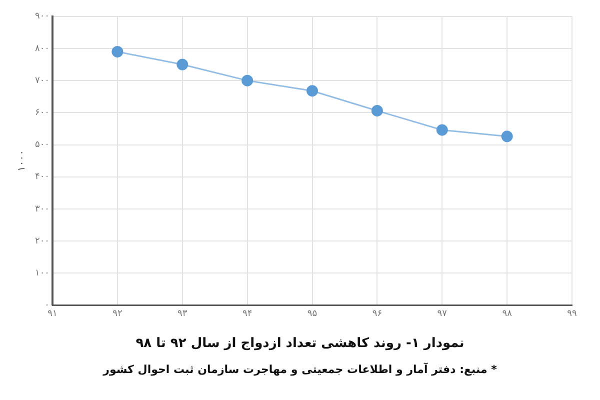  What do you see at coordinates (42, 209) in the screenshot?
I see `y-tick-label: ۳۰۰` at bounding box center [42, 209].